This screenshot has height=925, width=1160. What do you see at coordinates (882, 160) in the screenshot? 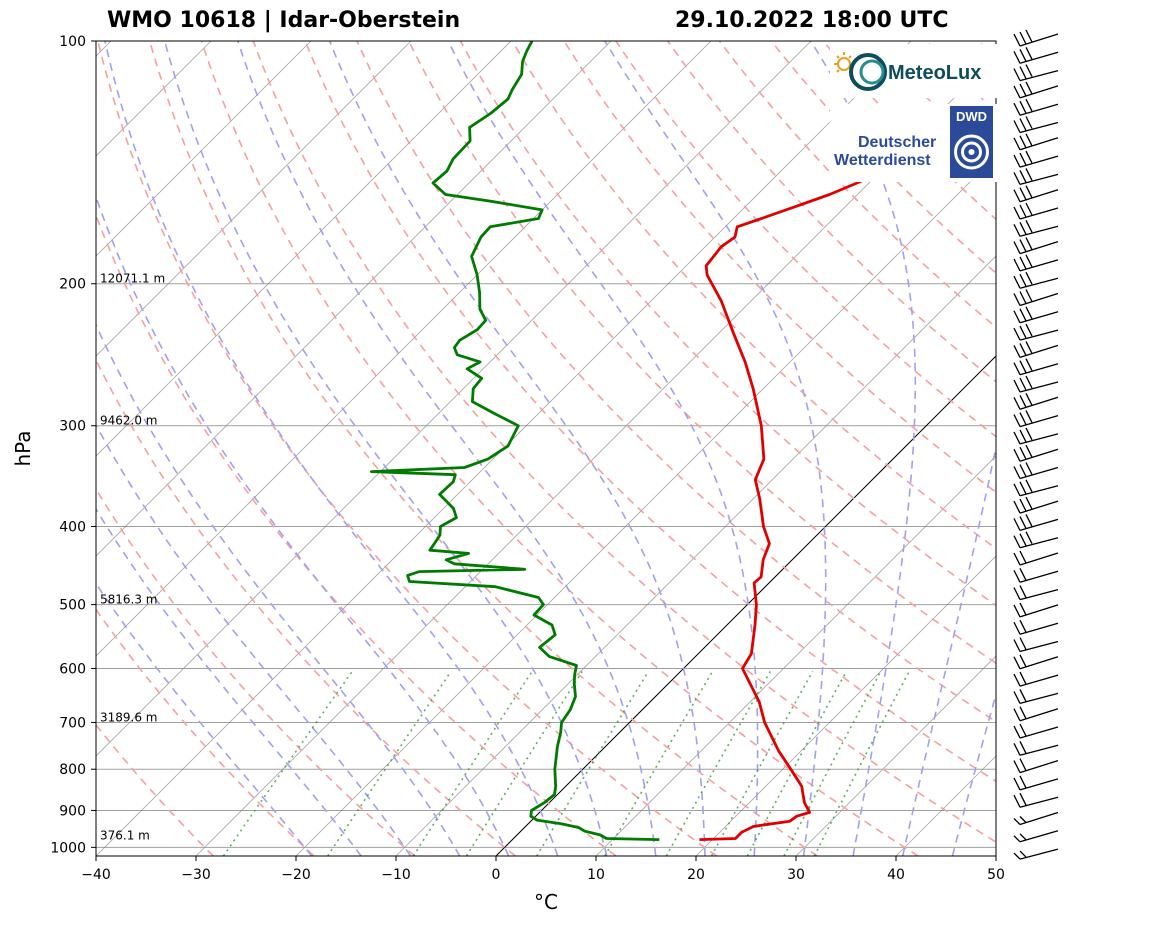
I see `dwd-name-line2: Wetterdienst` at bounding box center [882, 160].